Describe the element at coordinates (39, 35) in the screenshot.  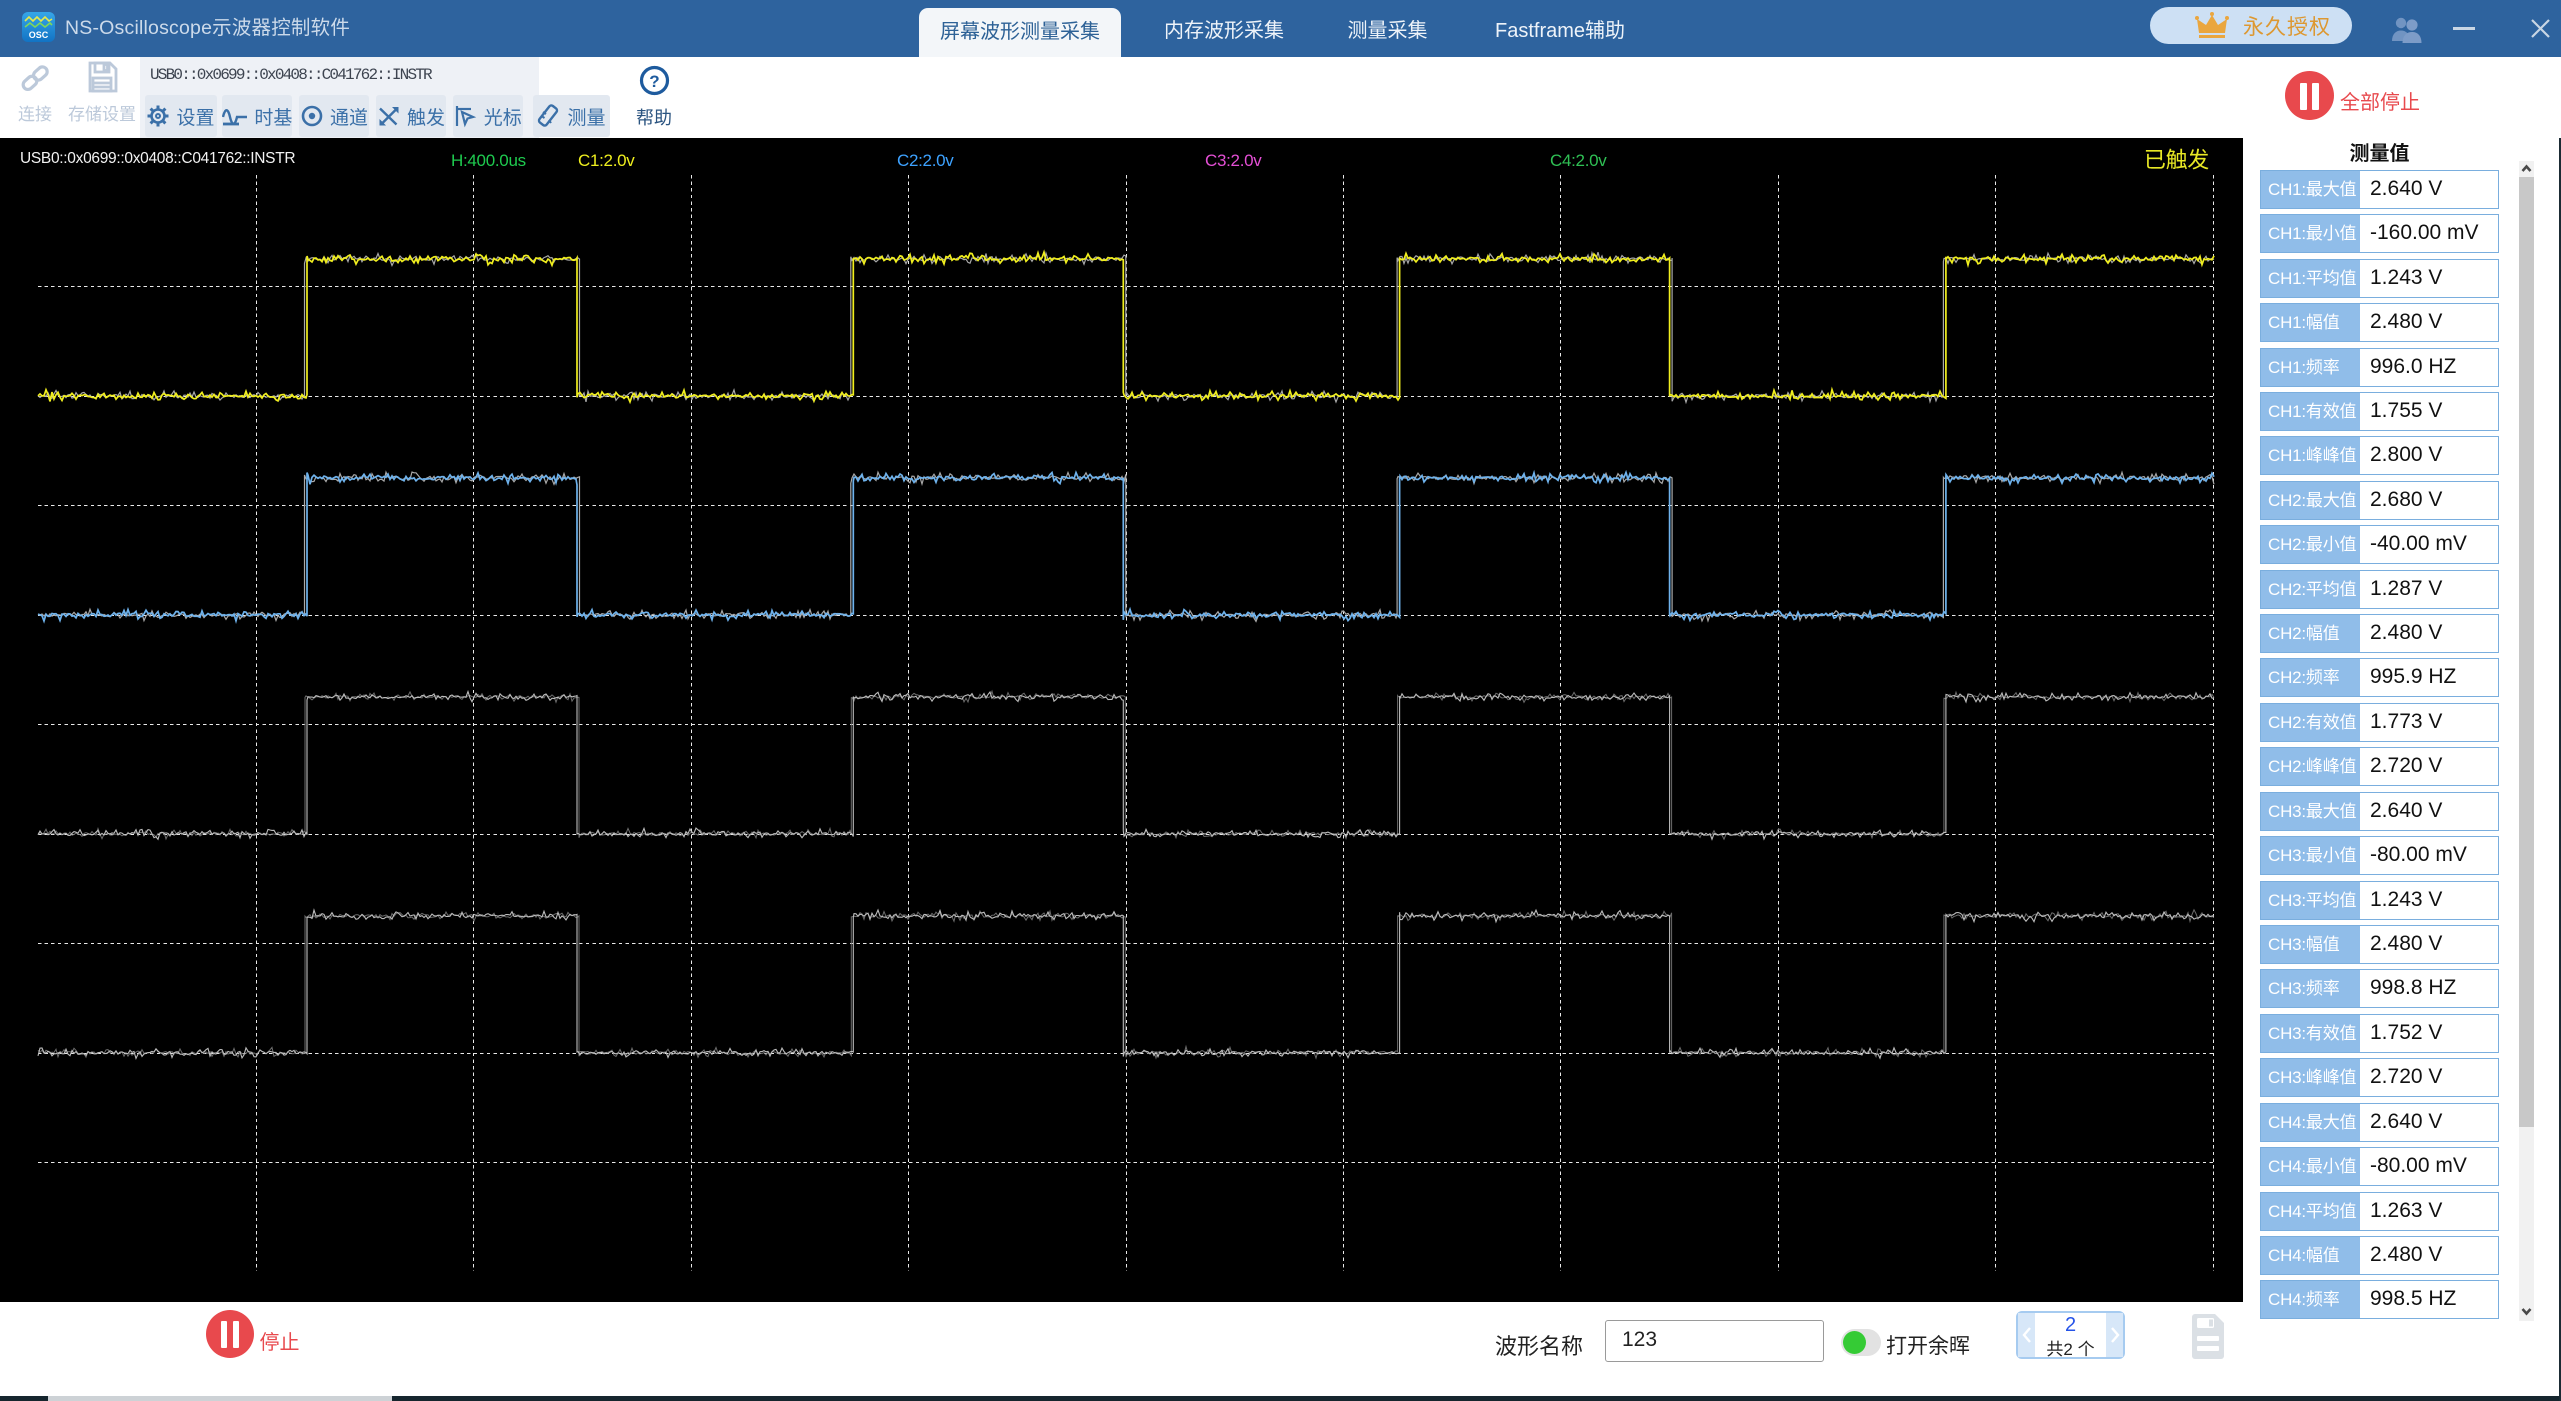
I see `svg-text: OSC` at that location.